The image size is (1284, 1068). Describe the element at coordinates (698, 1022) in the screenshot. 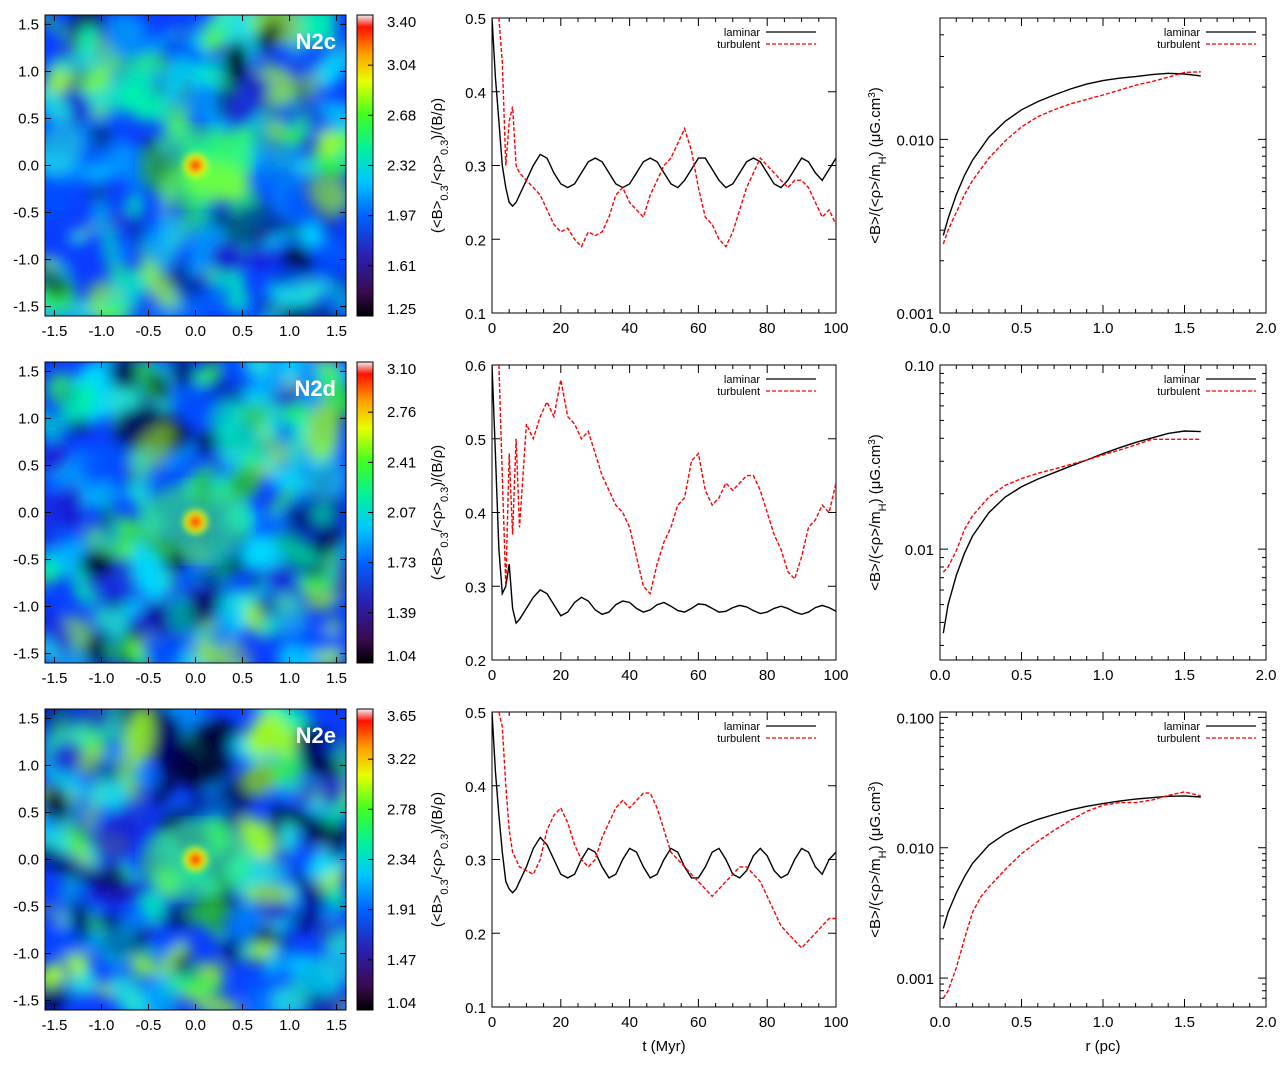

I see `time-xtick-label: 60` at that location.